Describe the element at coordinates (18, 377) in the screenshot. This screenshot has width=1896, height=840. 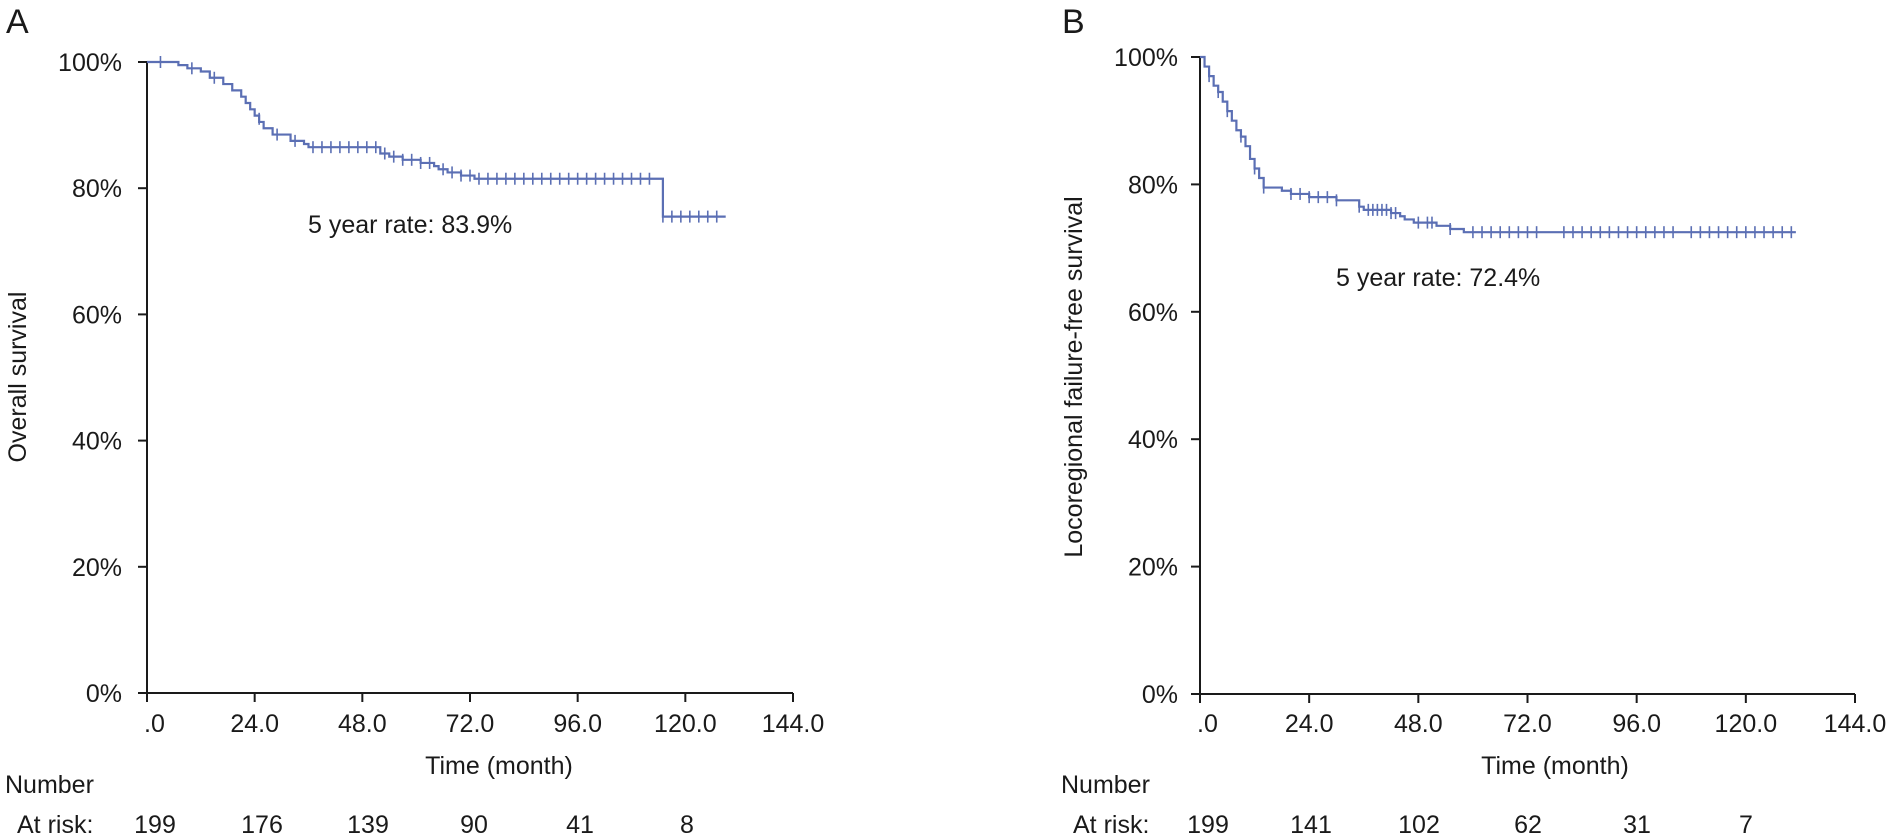
I see `y-axis-label: Overall survival` at that location.